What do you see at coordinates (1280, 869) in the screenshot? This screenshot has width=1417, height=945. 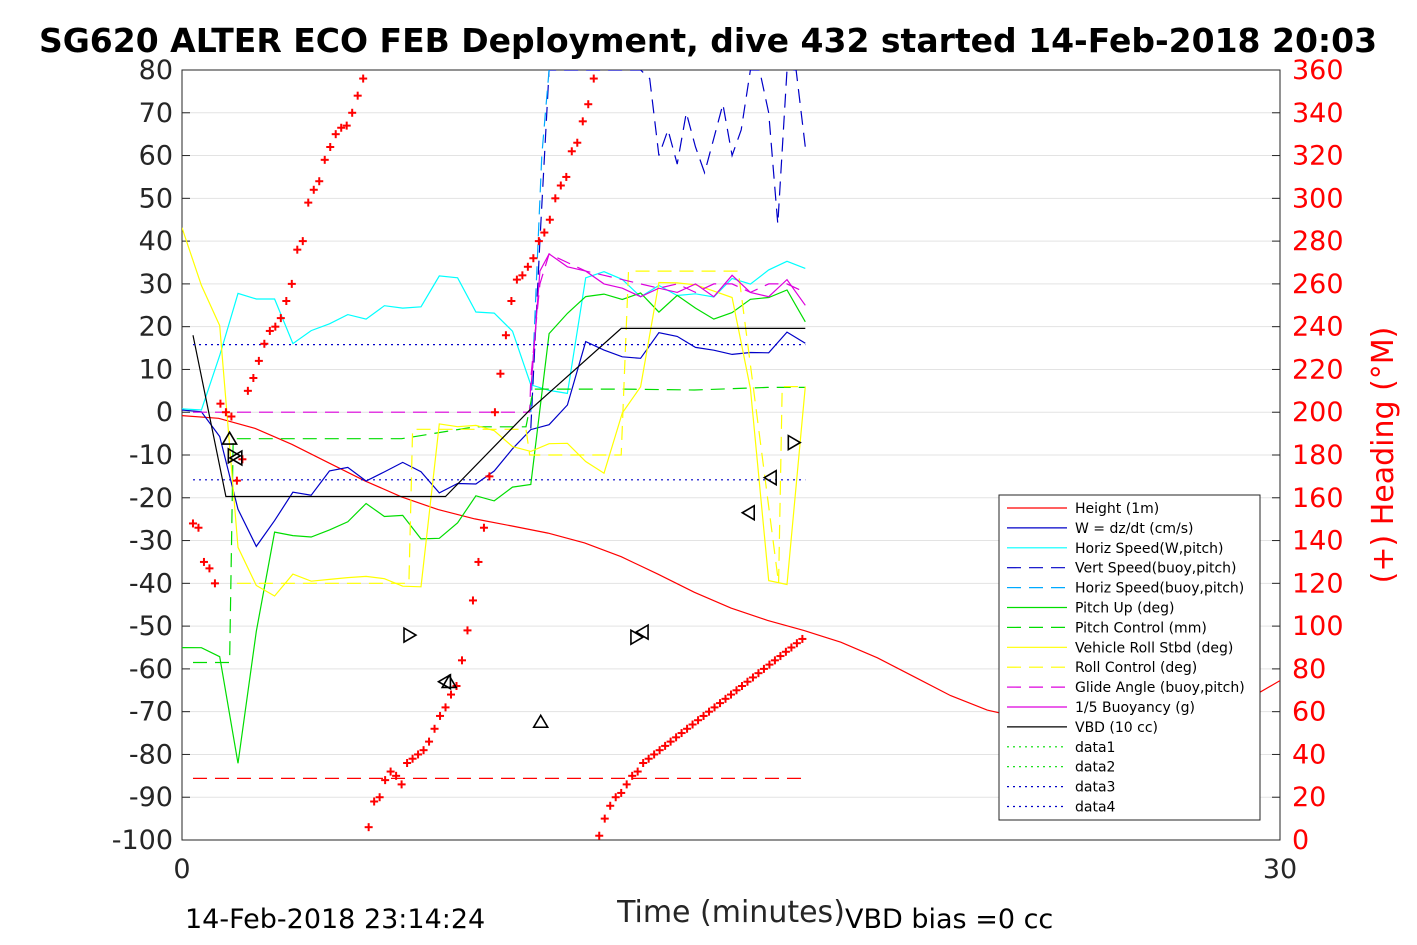 I see `x-tick-label: 30` at bounding box center [1280, 869].